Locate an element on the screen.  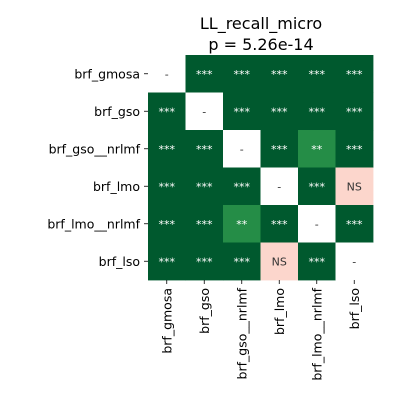
y-tick-label: brf_gso__nrlmf is located at coordinates (95, 148).